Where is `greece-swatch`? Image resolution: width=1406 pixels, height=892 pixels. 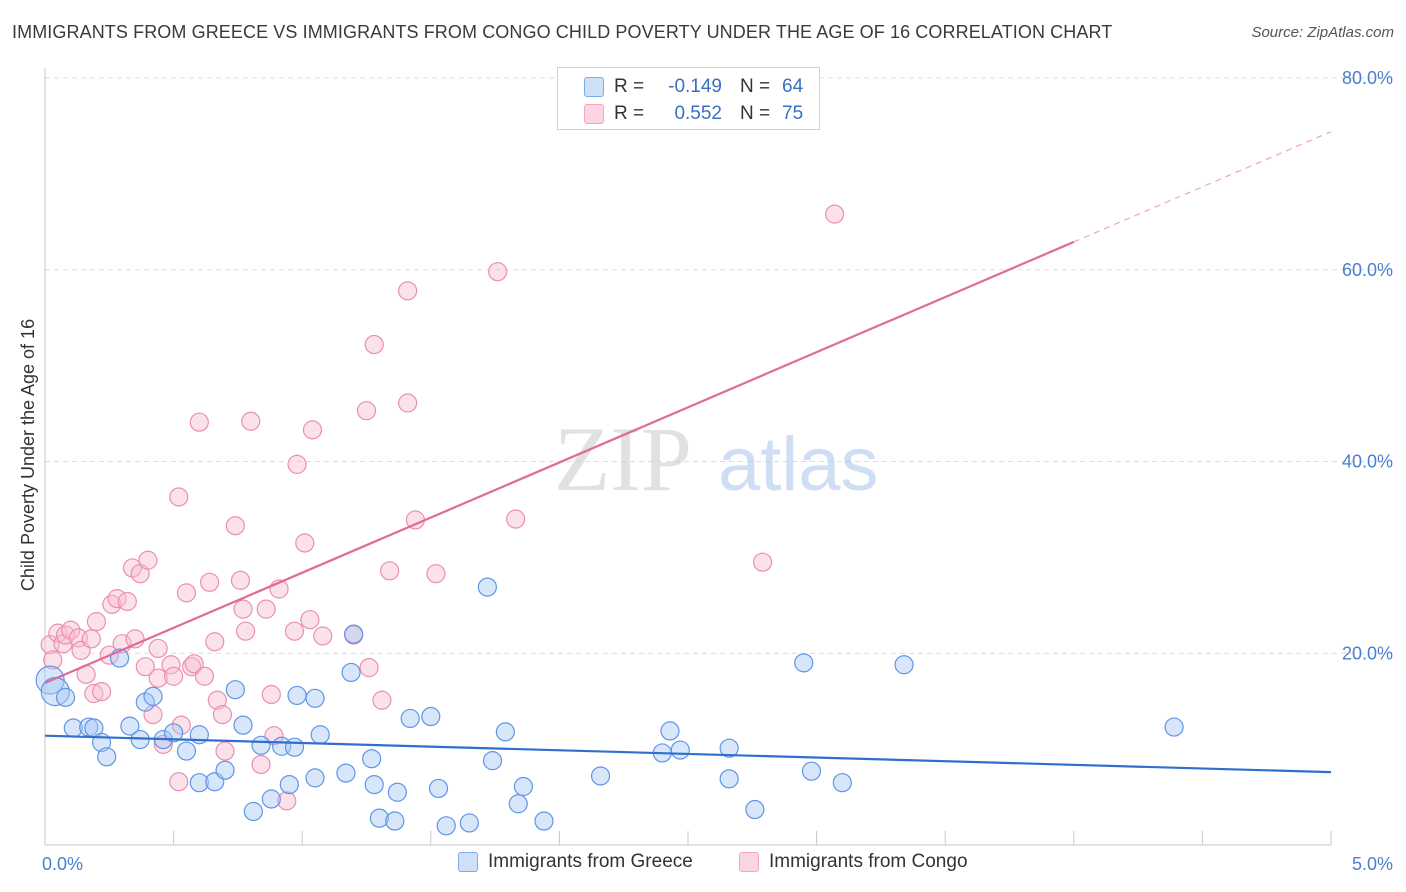
greece-swatch is located at coordinates (594, 87).